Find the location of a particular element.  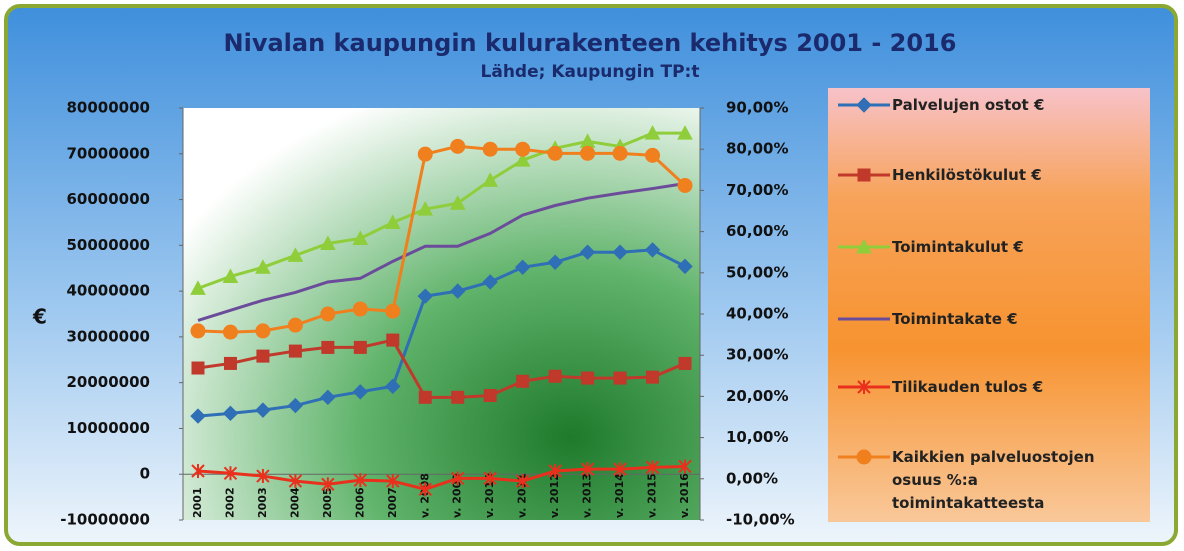

y-tick-label: 50000000 is located at coordinates (109, 245).